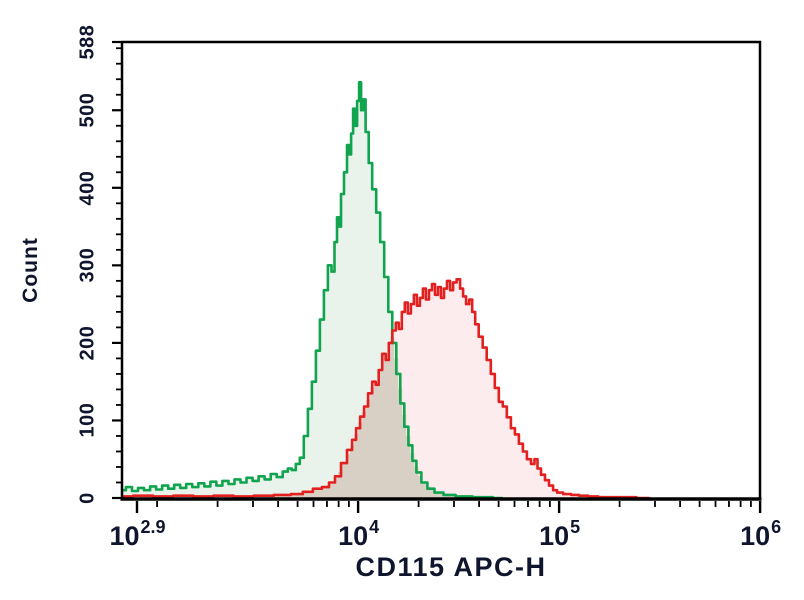  What do you see at coordinates (87, 265) in the screenshot?
I see `y-tick-label: 300` at bounding box center [87, 265].